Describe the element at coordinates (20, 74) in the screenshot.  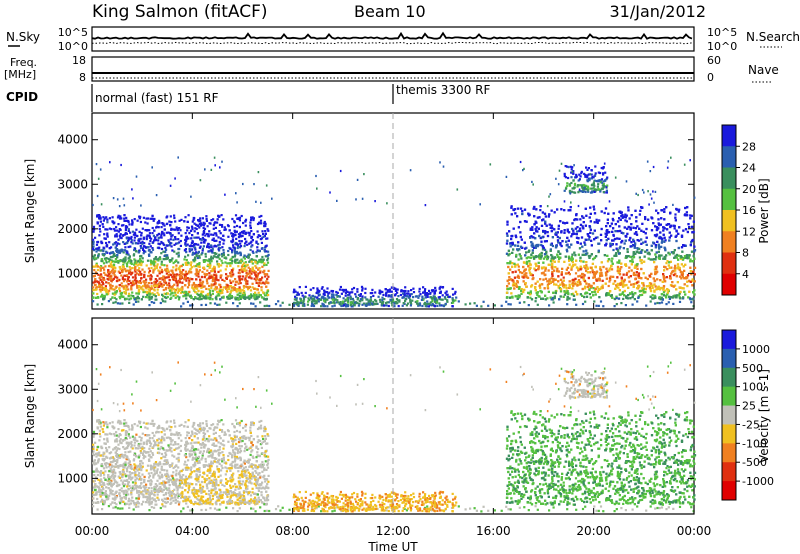
I see `freq-unit: [MHz]` at that location.